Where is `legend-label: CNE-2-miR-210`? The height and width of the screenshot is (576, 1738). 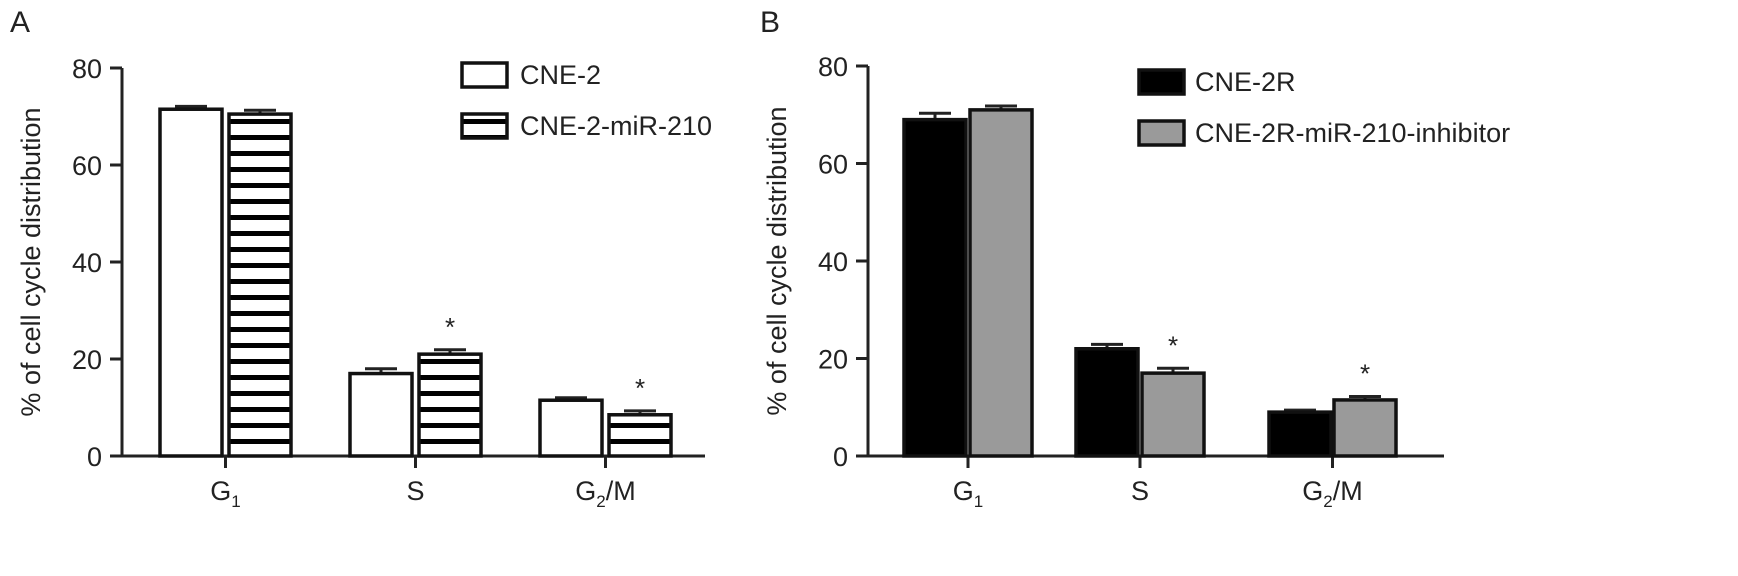 legend-label: CNE-2-miR-210 is located at coordinates (616, 126).